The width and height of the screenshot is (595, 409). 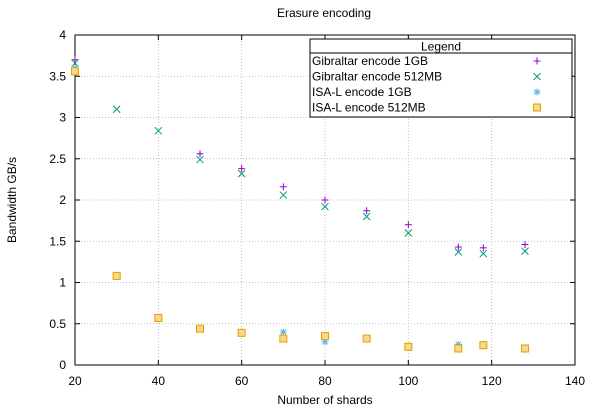 I want to click on x-tick-label: 100, so click(x=408, y=381).